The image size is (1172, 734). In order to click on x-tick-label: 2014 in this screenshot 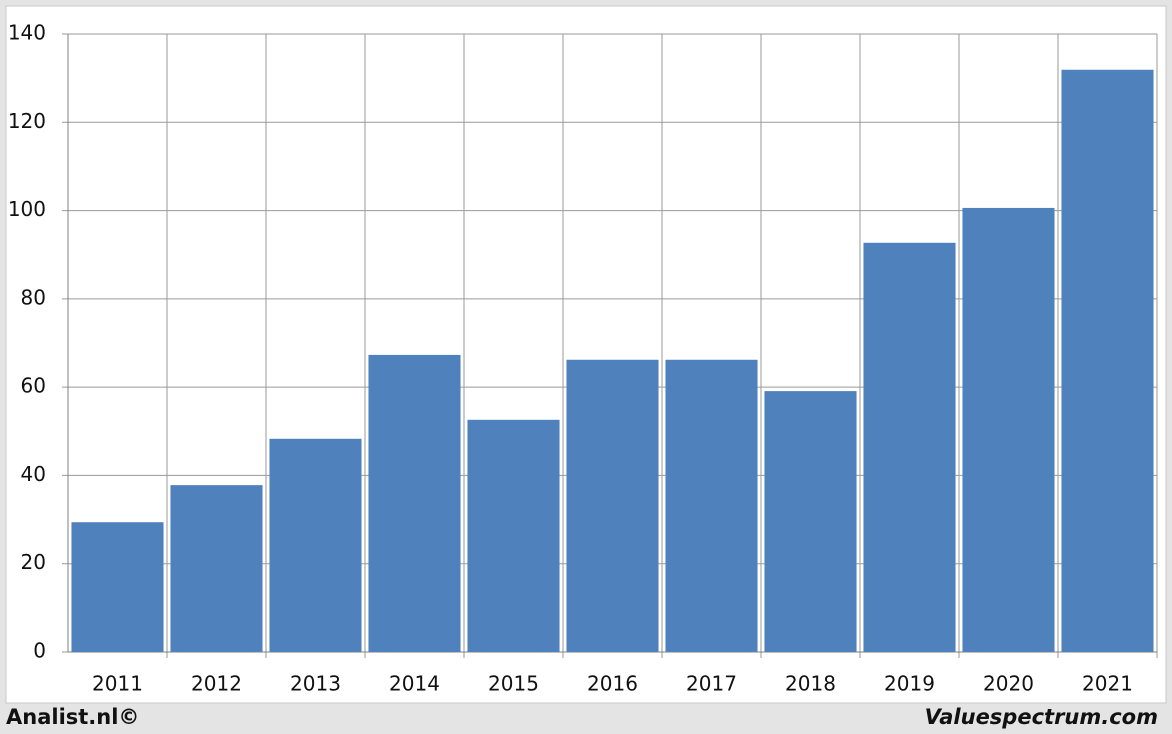, I will do `click(414, 684)`.